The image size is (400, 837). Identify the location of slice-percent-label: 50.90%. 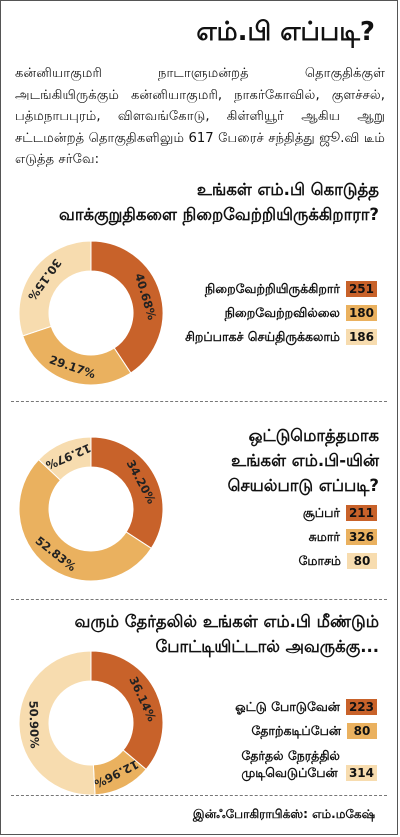
(33, 724).